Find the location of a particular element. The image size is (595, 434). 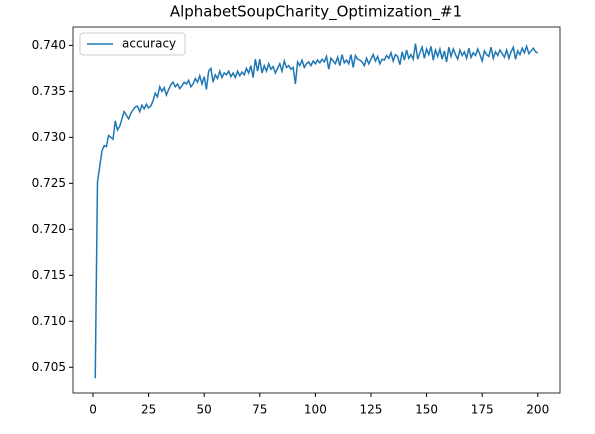

y-tick-label: 0.740 is located at coordinates (49, 45).